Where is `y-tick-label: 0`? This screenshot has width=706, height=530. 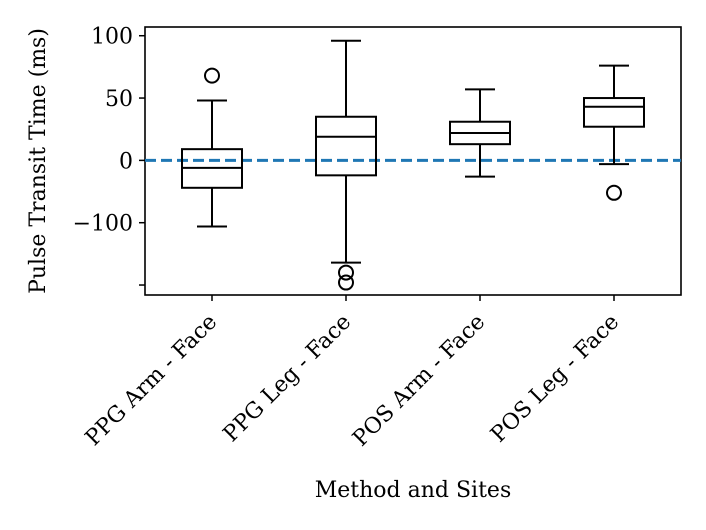
y-tick-label: 0 is located at coordinates (126, 161).